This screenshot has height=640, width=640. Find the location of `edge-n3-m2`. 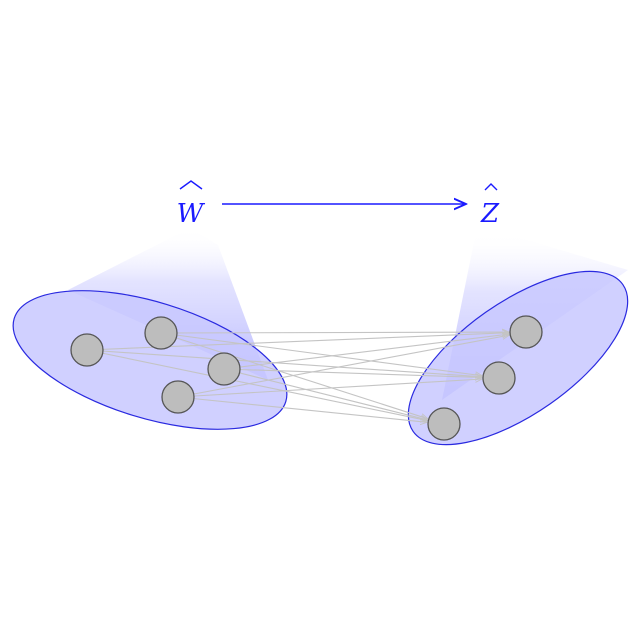

edge-n3-m2 is located at coordinates (352, 372).